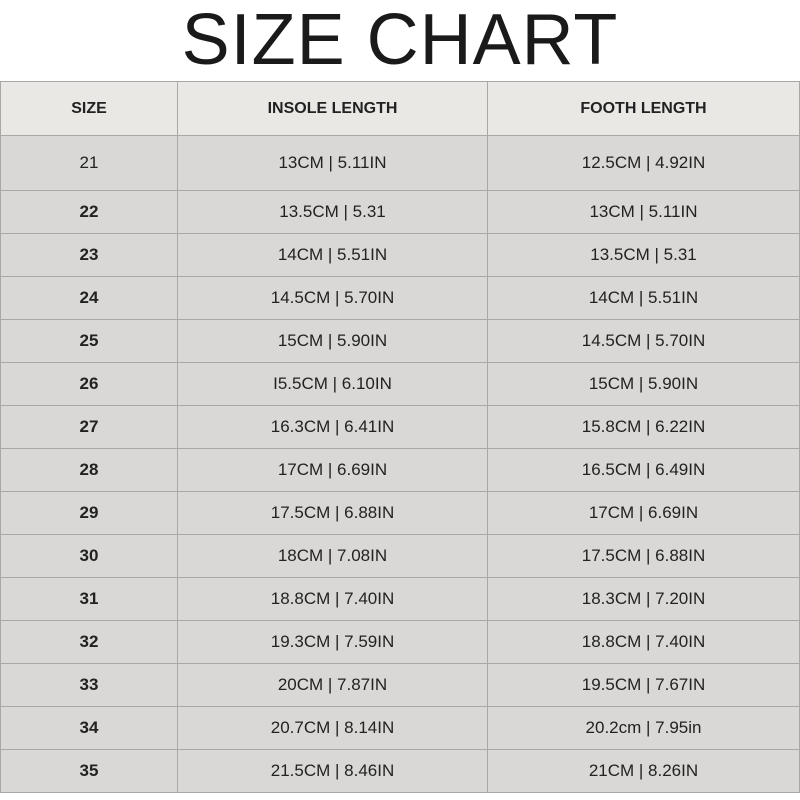 The height and width of the screenshot is (800, 800). I want to click on table-row: 30 18CM | 7.08IN 17.5CM | 6.88IN, so click(400, 556).